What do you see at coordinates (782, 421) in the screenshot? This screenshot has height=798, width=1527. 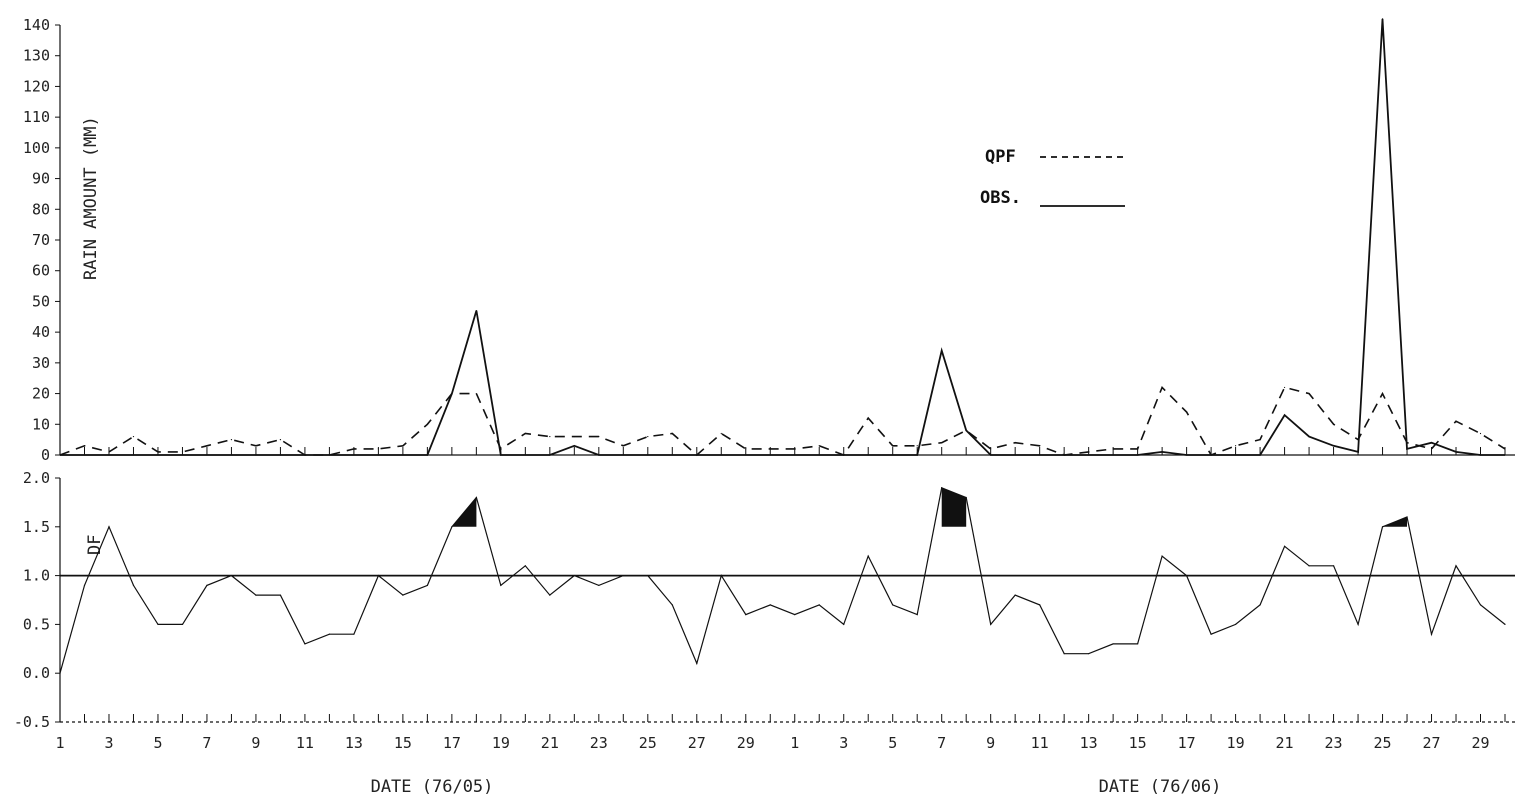 I see `qpf-series-line` at bounding box center [782, 421].